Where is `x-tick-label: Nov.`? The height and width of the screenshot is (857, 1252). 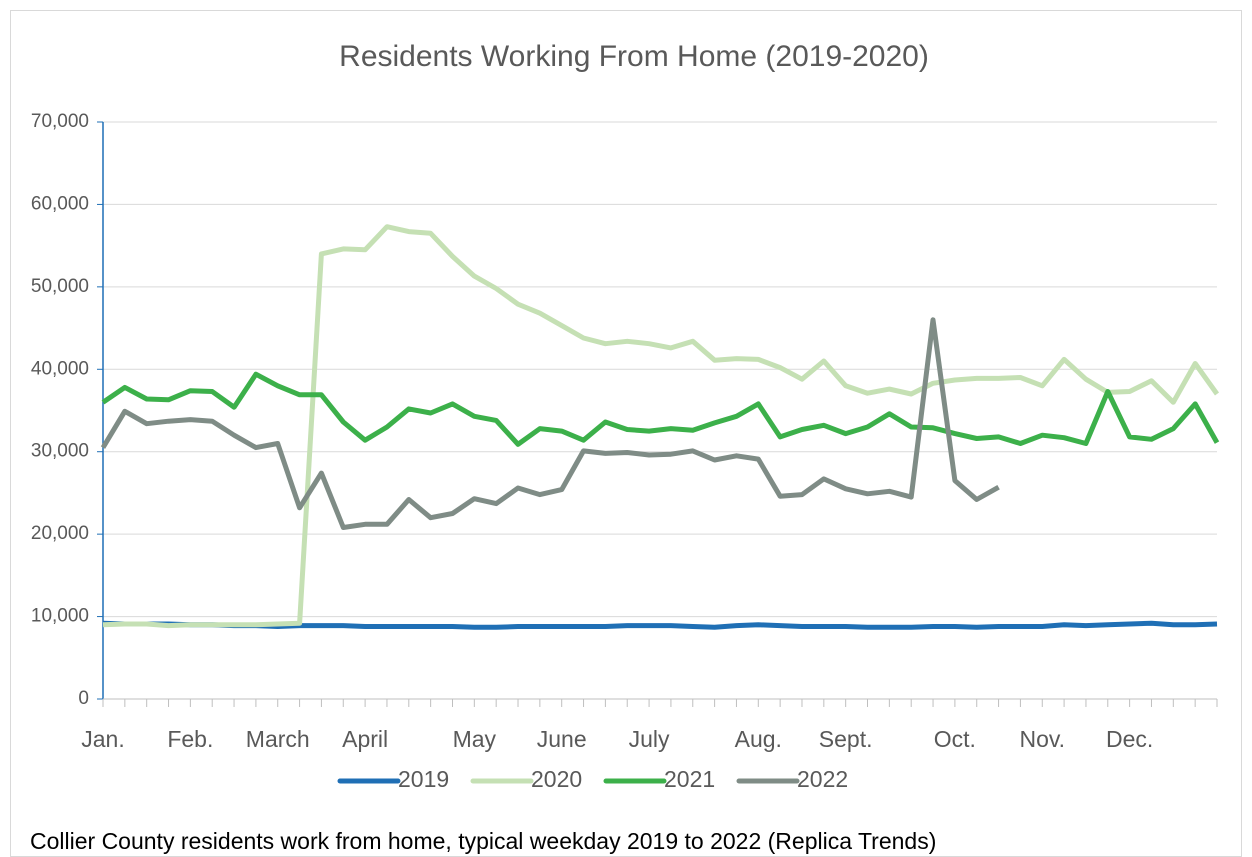 x-tick-label: Nov. is located at coordinates (1042, 739).